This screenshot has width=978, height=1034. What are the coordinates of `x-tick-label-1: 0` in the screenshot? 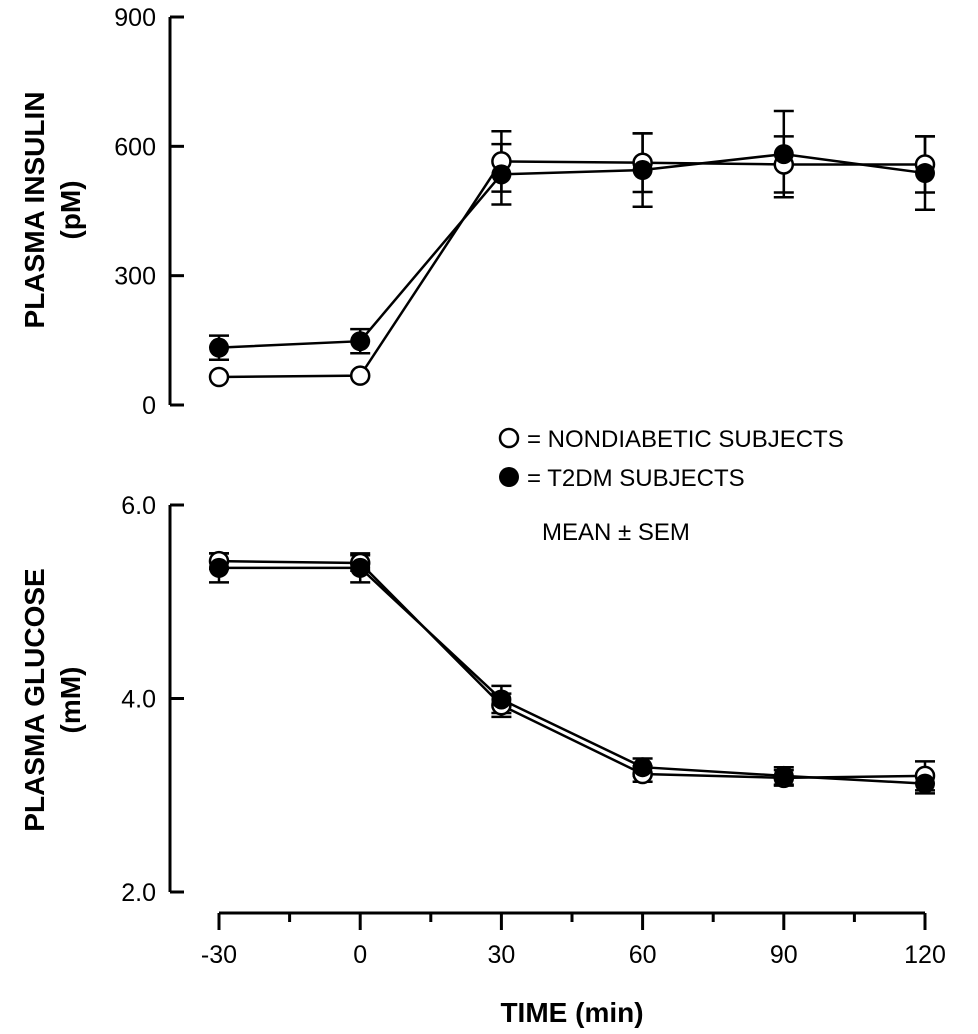 It's located at (360, 955).